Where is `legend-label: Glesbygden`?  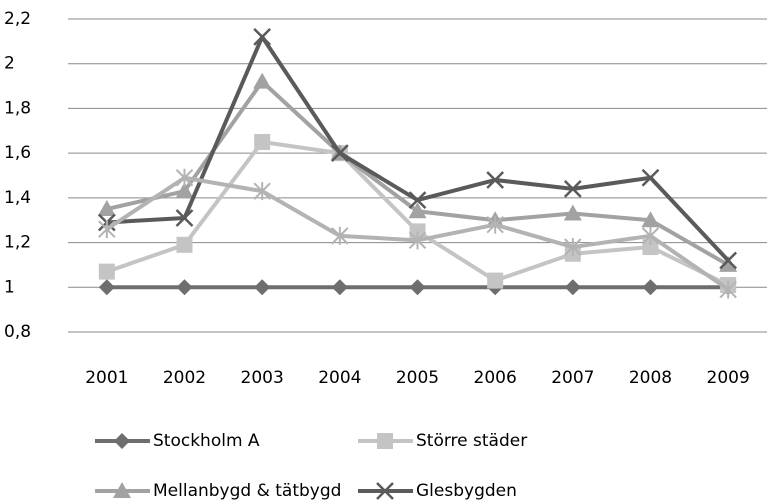 legend-label: Glesbygden is located at coordinates (466, 491).